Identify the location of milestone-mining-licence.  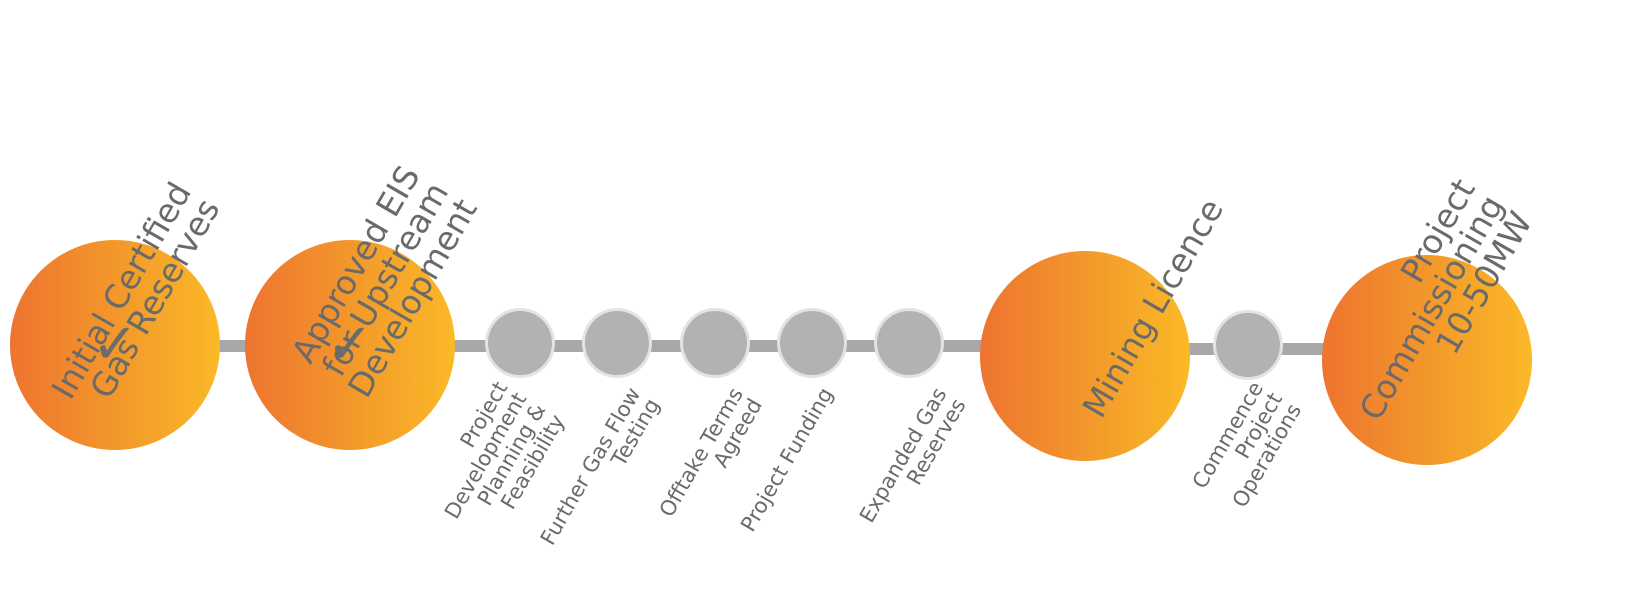
(1085, 356).